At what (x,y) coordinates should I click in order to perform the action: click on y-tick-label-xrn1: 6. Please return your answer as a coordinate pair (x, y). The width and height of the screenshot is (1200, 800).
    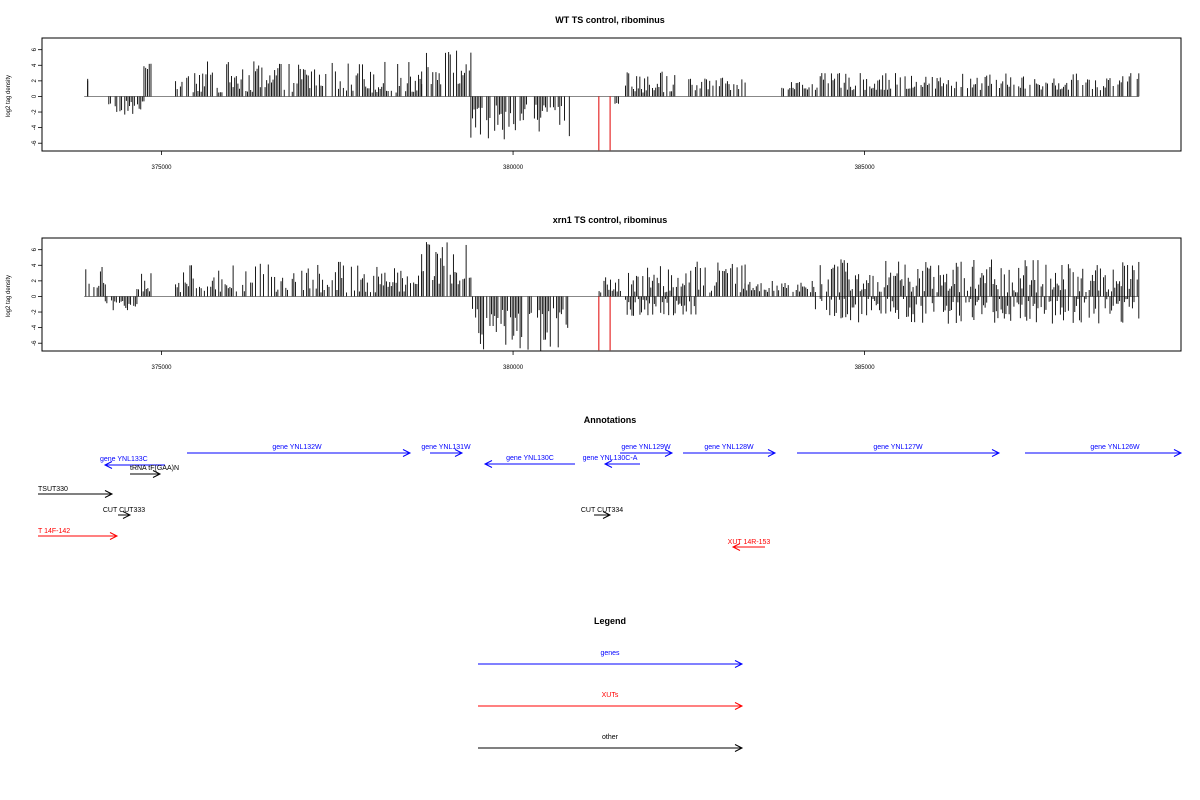
    Looking at the image, I should click on (35, 249).